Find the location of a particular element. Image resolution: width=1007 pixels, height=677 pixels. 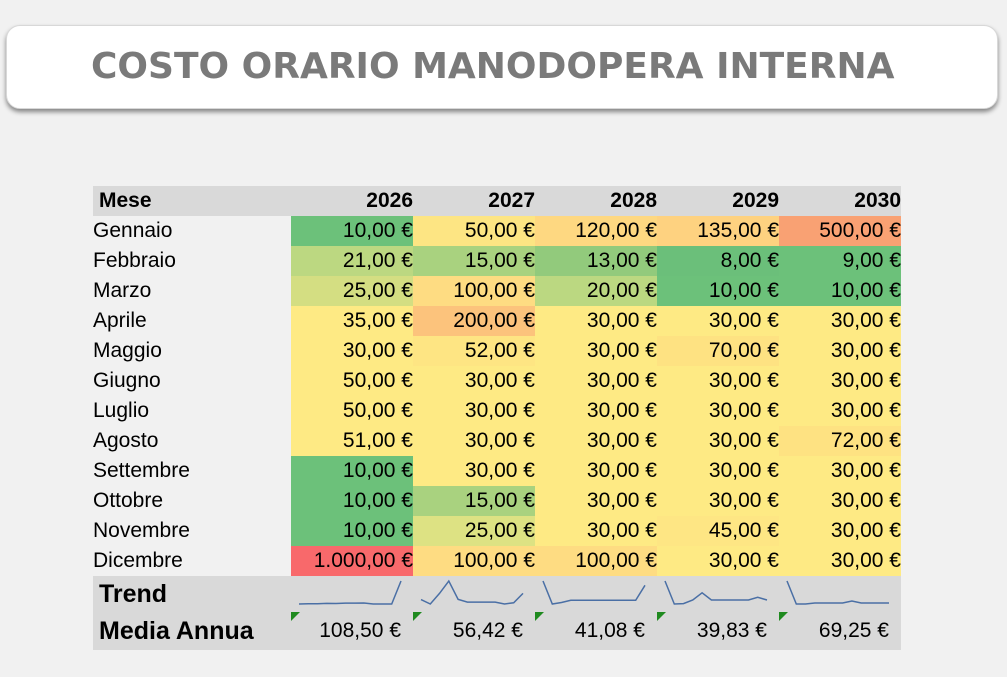

month-cell: Luglio is located at coordinates (121, 410).